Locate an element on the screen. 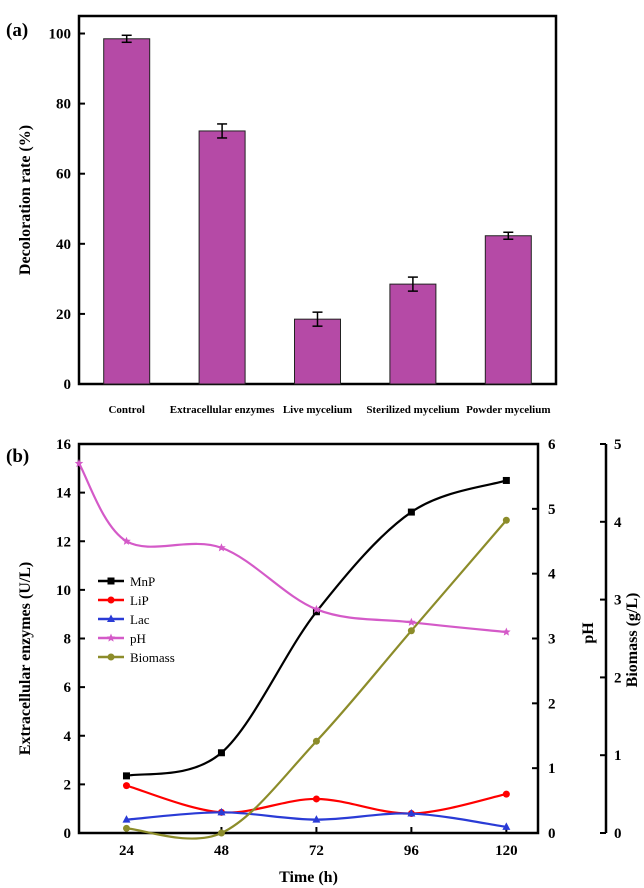  biomass-tick-label: 4 is located at coordinates (618, 523).